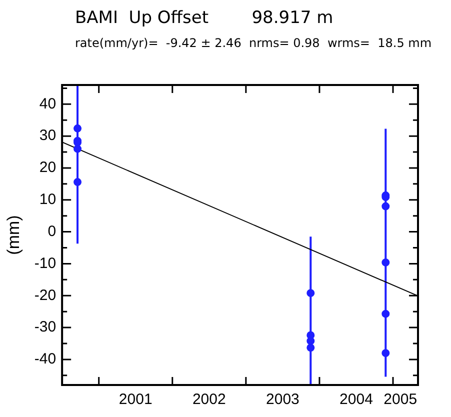 The height and width of the screenshot is (417, 451). What do you see at coordinates (52, 231) in the screenshot?
I see `y-tick-label: 0` at bounding box center [52, 231].